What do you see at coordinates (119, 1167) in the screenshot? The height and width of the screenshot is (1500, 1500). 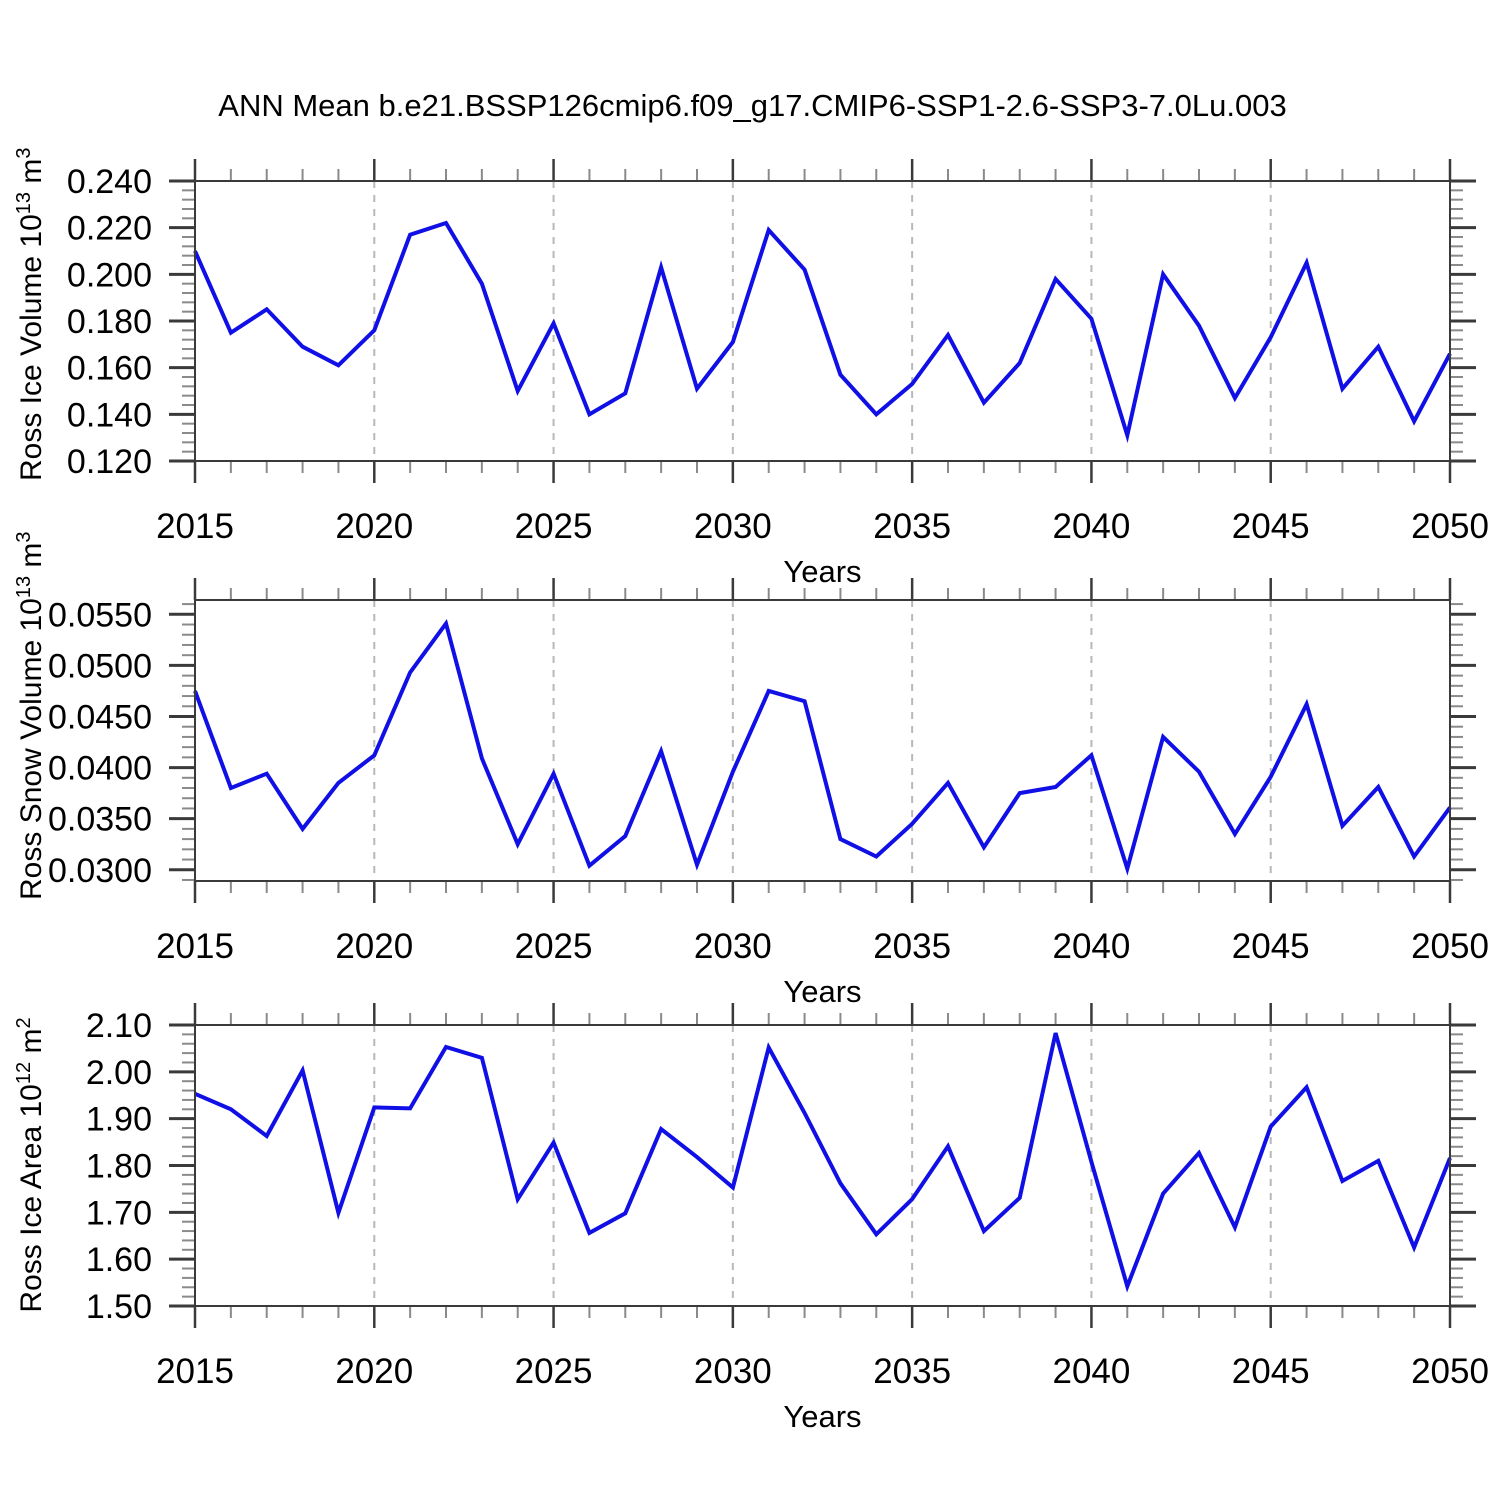 I see `y-tick-label: 1.80` at bounding box center [119, 1167].